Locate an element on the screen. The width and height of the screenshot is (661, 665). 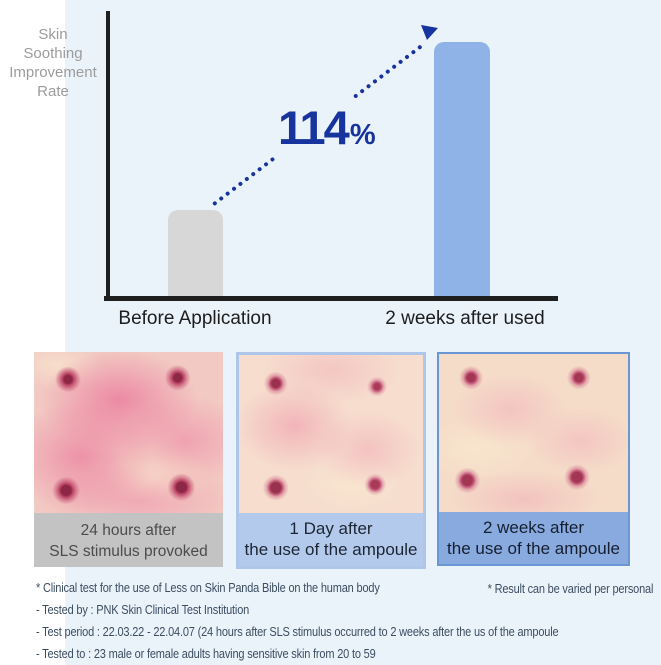
caption-line: 1 Day after is located at coordinates (331, 528).